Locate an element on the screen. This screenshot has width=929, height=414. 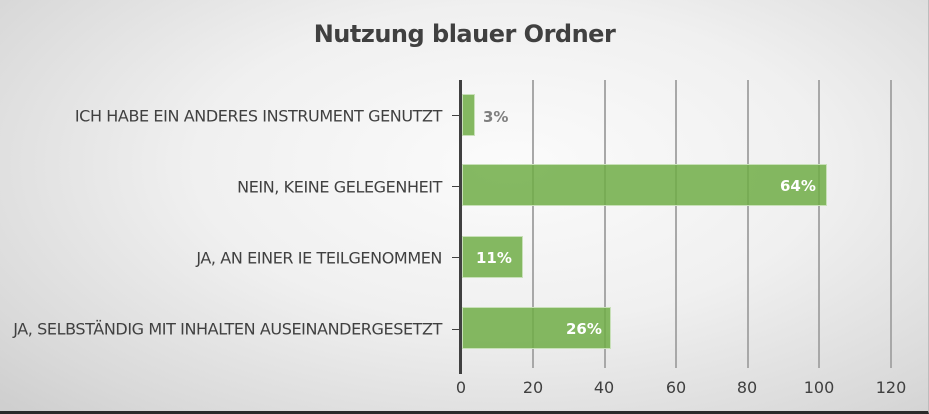
data-label: 26% is located at coordinates (584, 329).